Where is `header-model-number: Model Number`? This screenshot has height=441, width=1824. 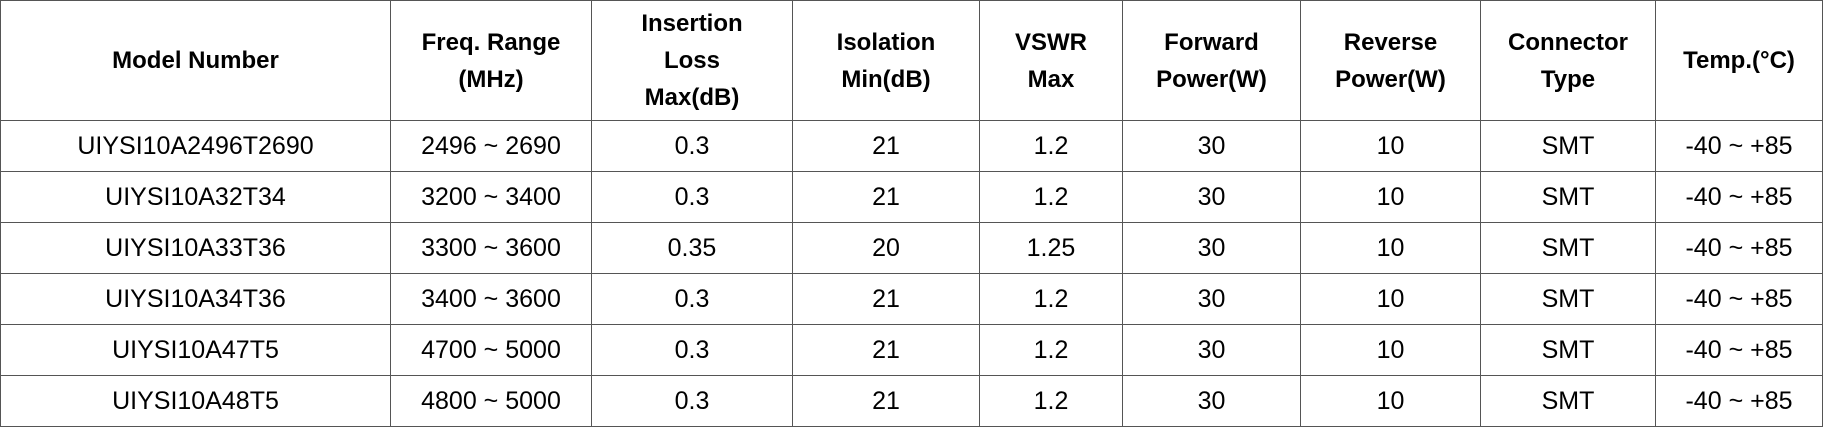 header-model-number: Model Number is located at coordinates (195, 60).